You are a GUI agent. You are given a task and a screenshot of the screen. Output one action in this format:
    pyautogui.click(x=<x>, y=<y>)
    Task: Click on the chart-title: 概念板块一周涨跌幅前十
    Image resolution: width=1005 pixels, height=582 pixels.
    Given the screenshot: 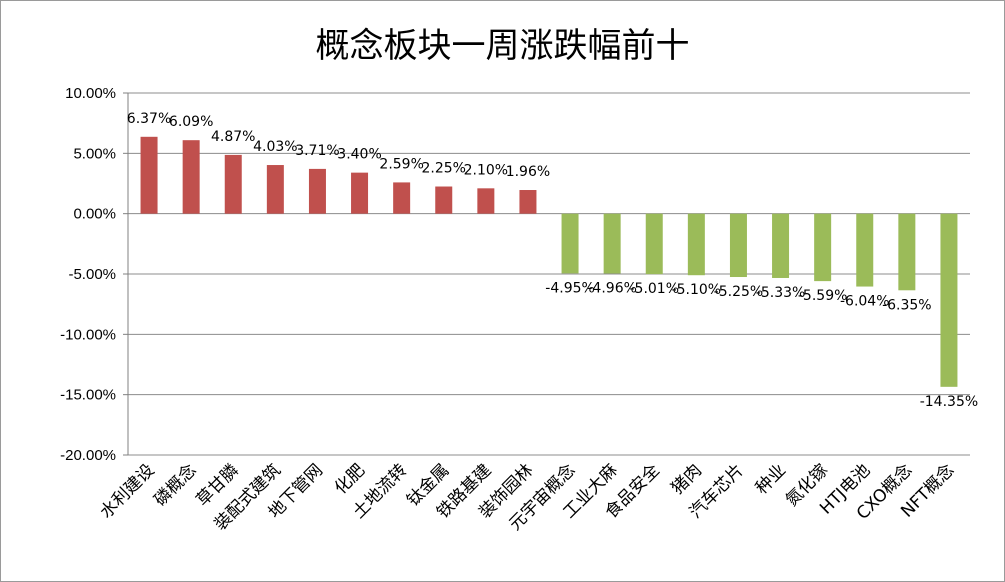 What is the action you would take?
    pyautogui.click(x=502, y=46)
    